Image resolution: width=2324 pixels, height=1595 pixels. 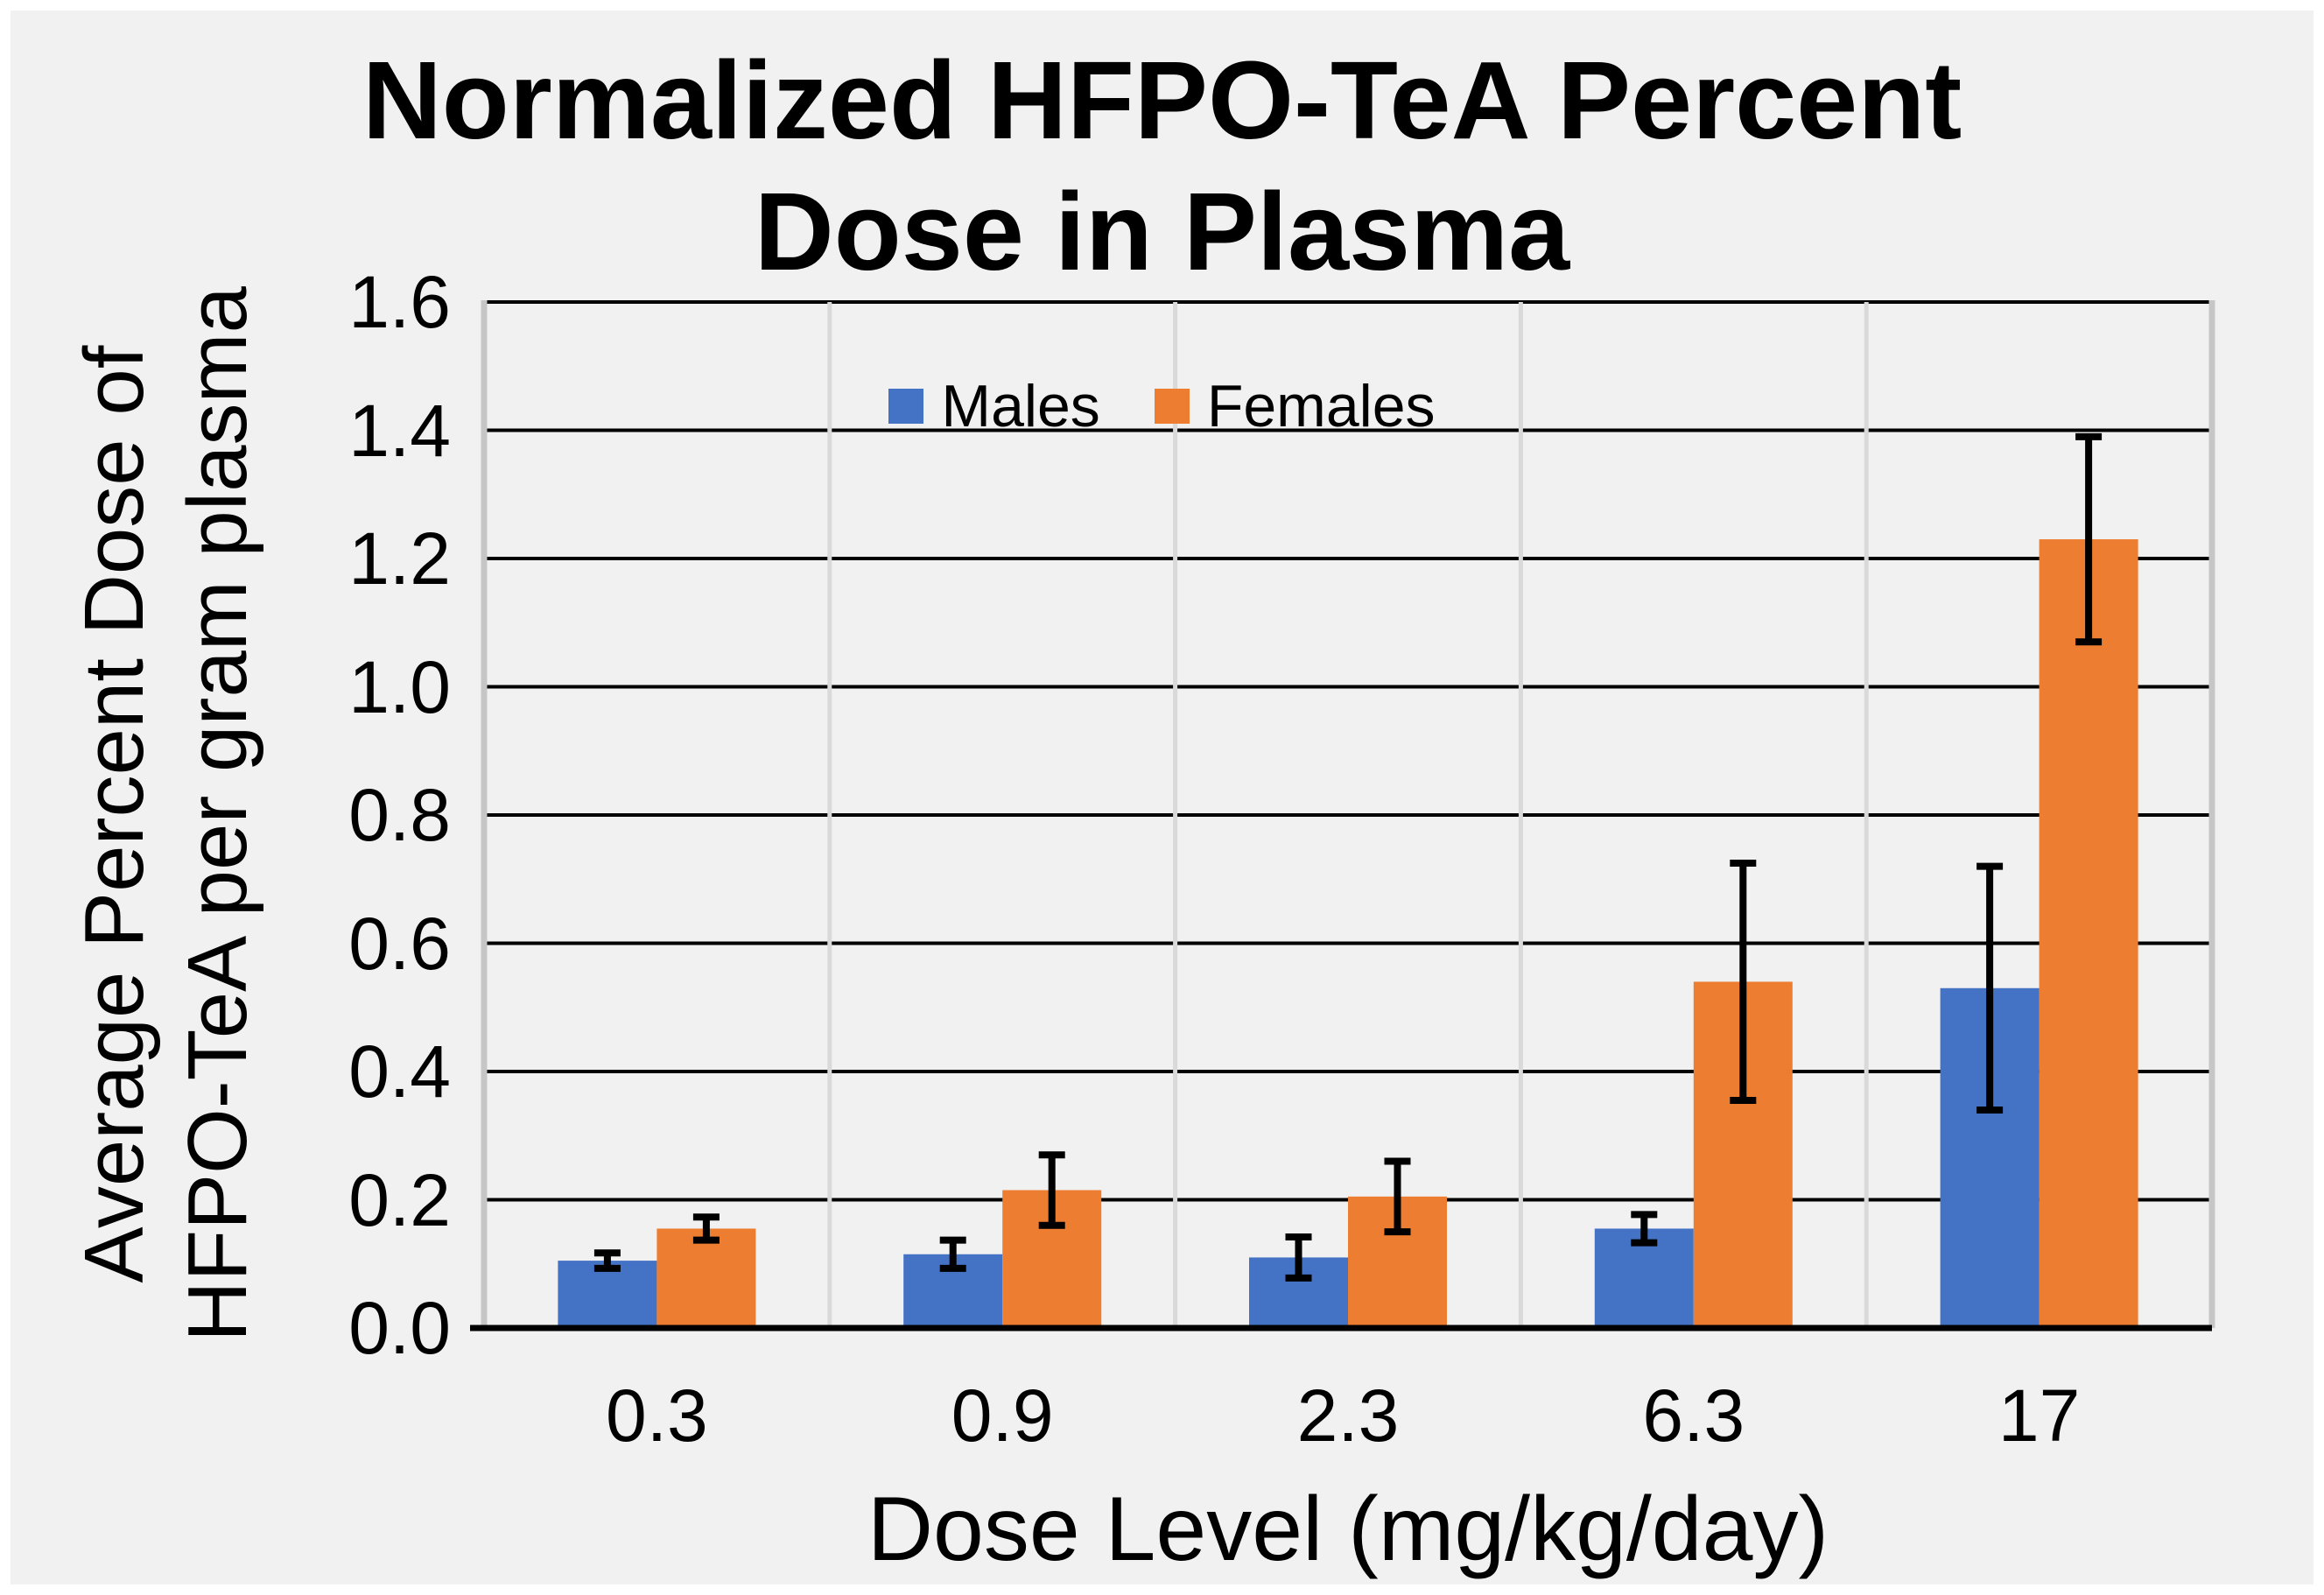 What do you see at coordinates (953, 1254) in the screenshot?
I see `error-bar-males-0.9` at bounding box center [953, 1254].